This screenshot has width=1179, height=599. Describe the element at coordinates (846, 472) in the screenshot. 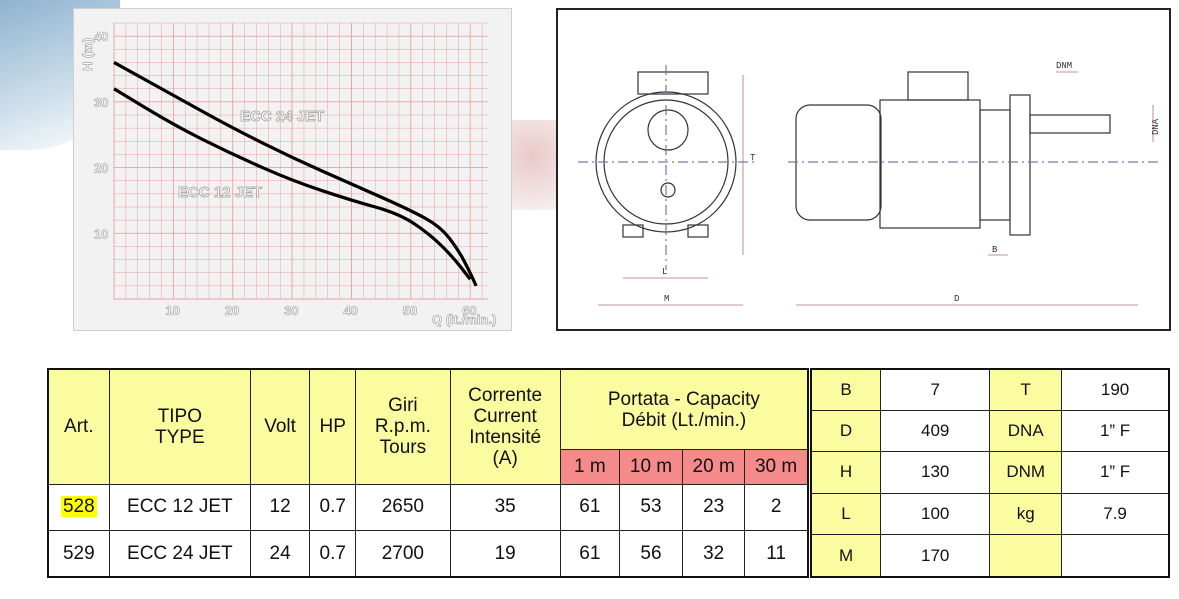

I see `dim-key: H` at that location.